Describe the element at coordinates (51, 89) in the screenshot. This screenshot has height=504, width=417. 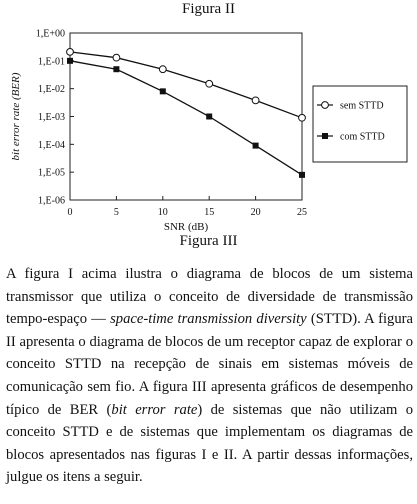
I see `y-tick-label: 1,E-02` at that location.